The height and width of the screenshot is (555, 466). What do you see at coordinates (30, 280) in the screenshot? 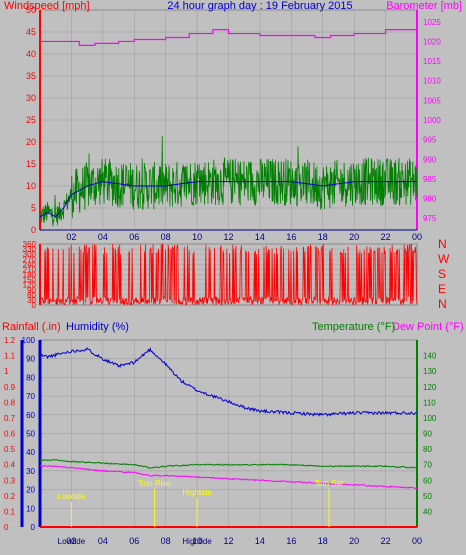
I see `direction-tick-label: 150` at bounding box center [30, 280].